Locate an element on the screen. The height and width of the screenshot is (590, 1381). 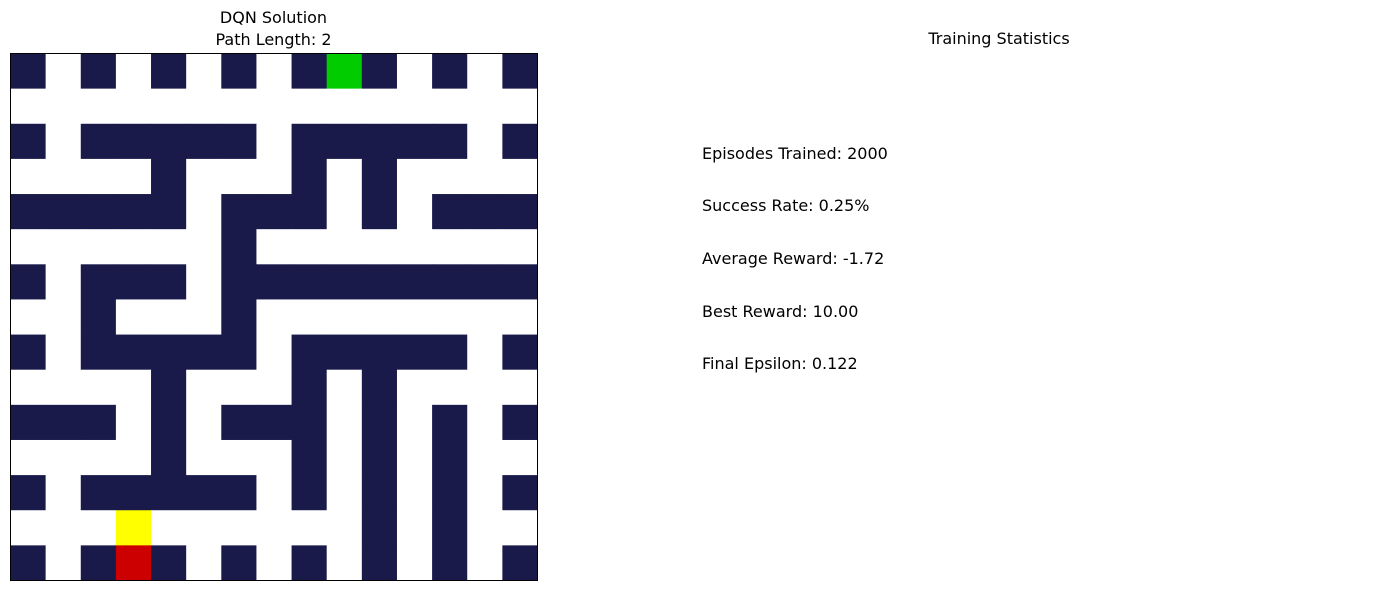
maze-cell-goal is located at coordinates (344, 71).